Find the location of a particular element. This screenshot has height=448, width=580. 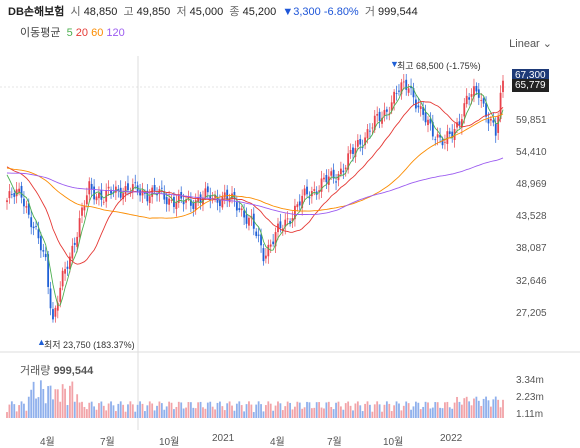

volume-tick: 2.23m is located at coordinates (530, 397).